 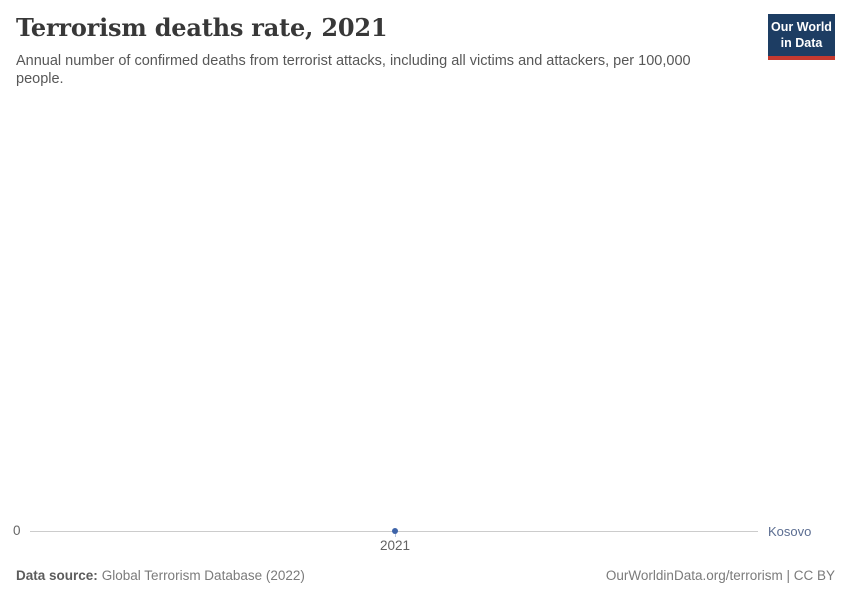 What do you see at coordinates (395, 545) in the screenshot?
I see `x-axis-tick-label: 2021` at bounding box center [395, 545].